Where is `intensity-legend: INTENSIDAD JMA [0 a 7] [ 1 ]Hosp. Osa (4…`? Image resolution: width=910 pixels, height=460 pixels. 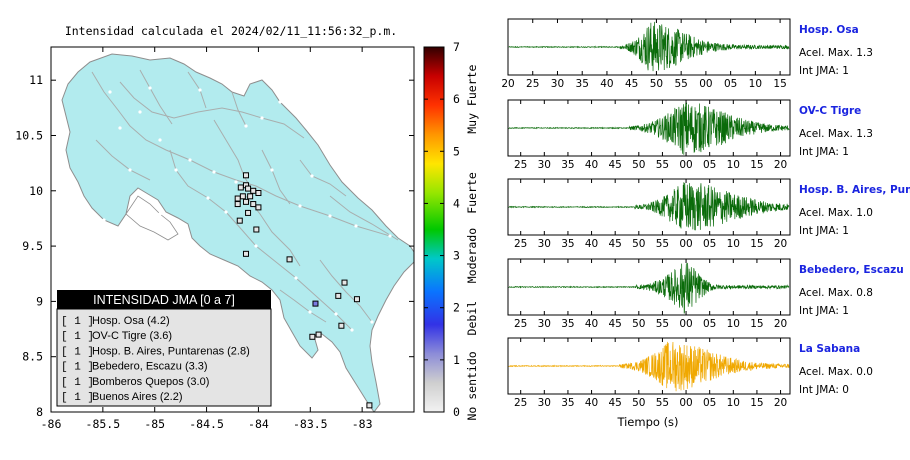
intensity-legend: INTENSIDAD JMA [0 a 7] [ 1 ]Hosp. Osa (4… is located at coordinates (164, 348).